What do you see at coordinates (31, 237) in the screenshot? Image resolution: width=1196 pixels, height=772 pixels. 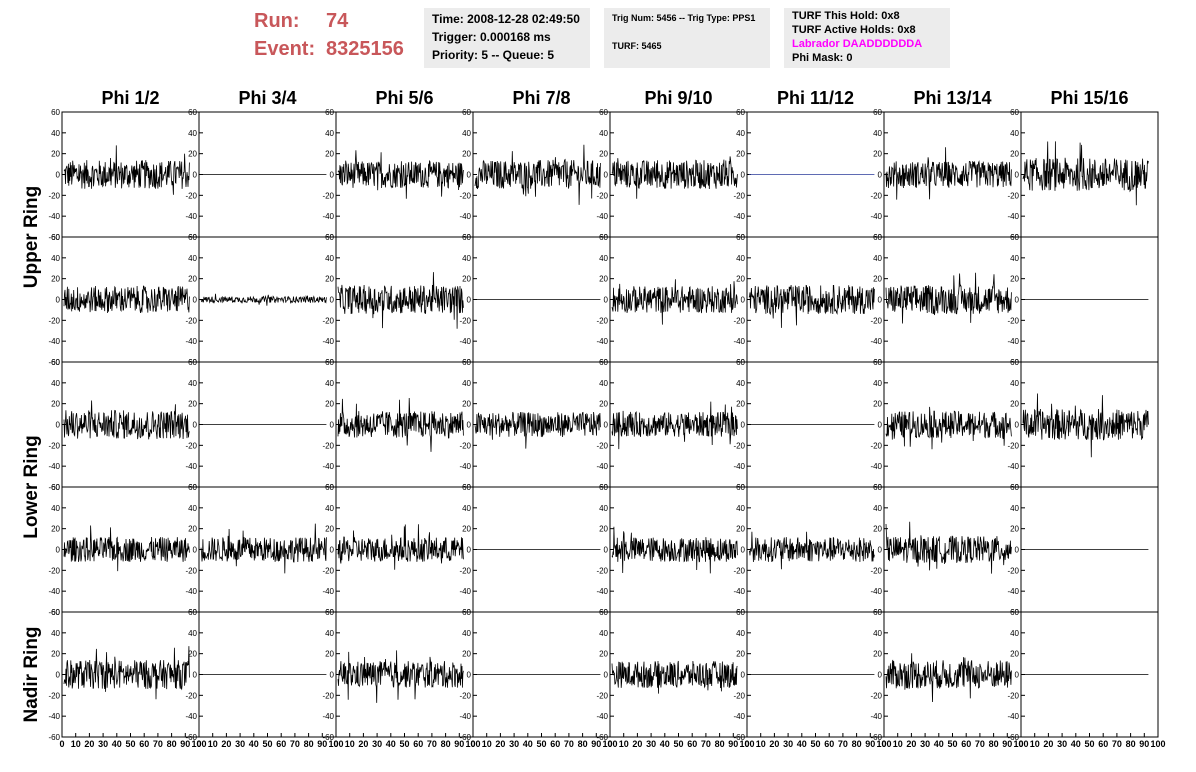 I see `row-label: Upper Ring` at bounding box center [31, 237].